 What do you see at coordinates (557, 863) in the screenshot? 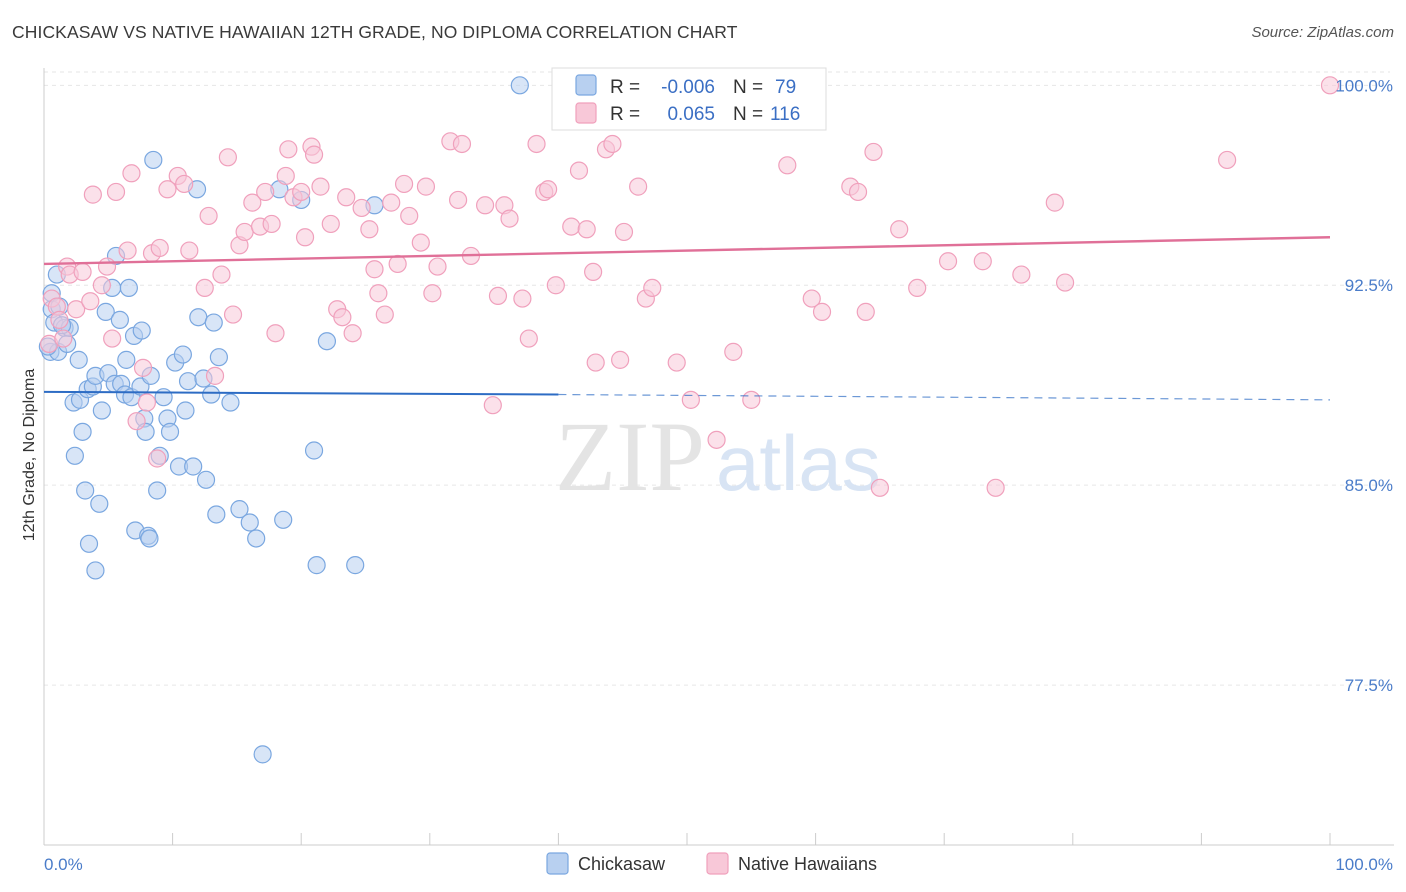
I see `bottom-legend-swatch-chickasaw` at bounding box center [557, 863].